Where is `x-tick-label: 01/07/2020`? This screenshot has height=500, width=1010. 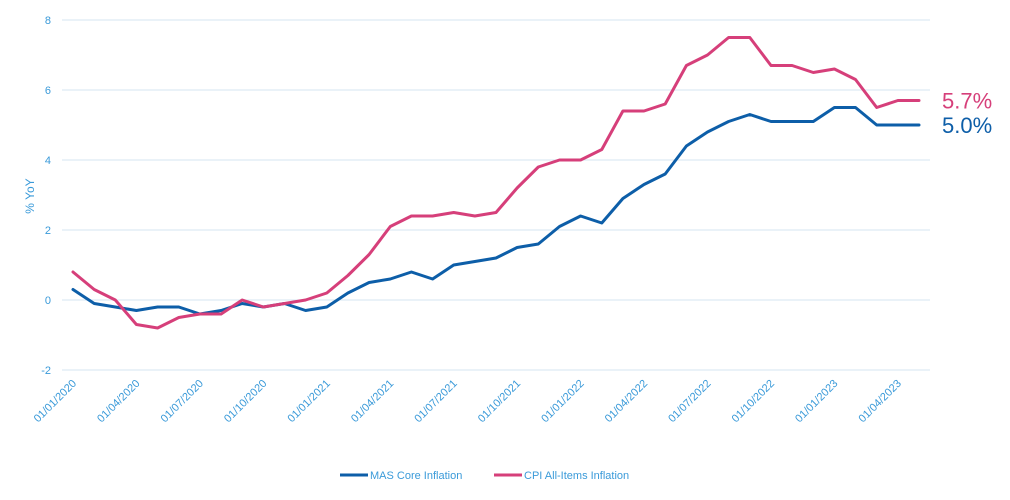 x-tick-label: 01/07/2020 is located at coordinates (182, 401).